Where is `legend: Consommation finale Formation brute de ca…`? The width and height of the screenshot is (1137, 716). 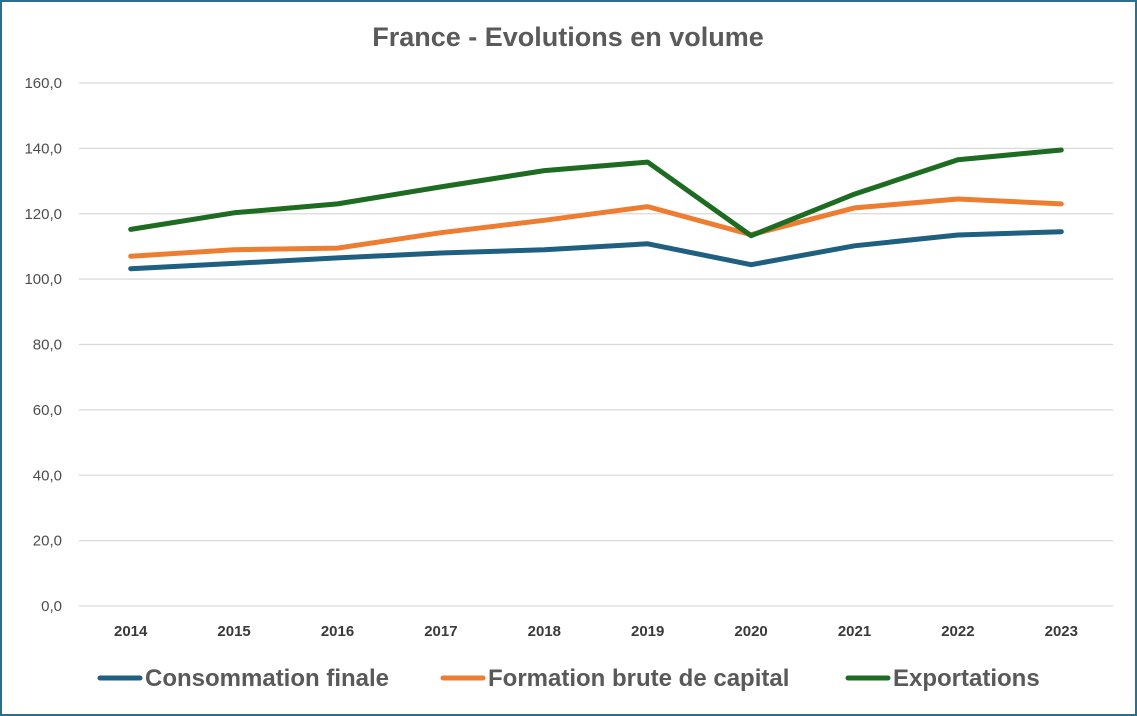 legend: Consommation finale Formation brute de ca… is located at coordinates (568, 678).